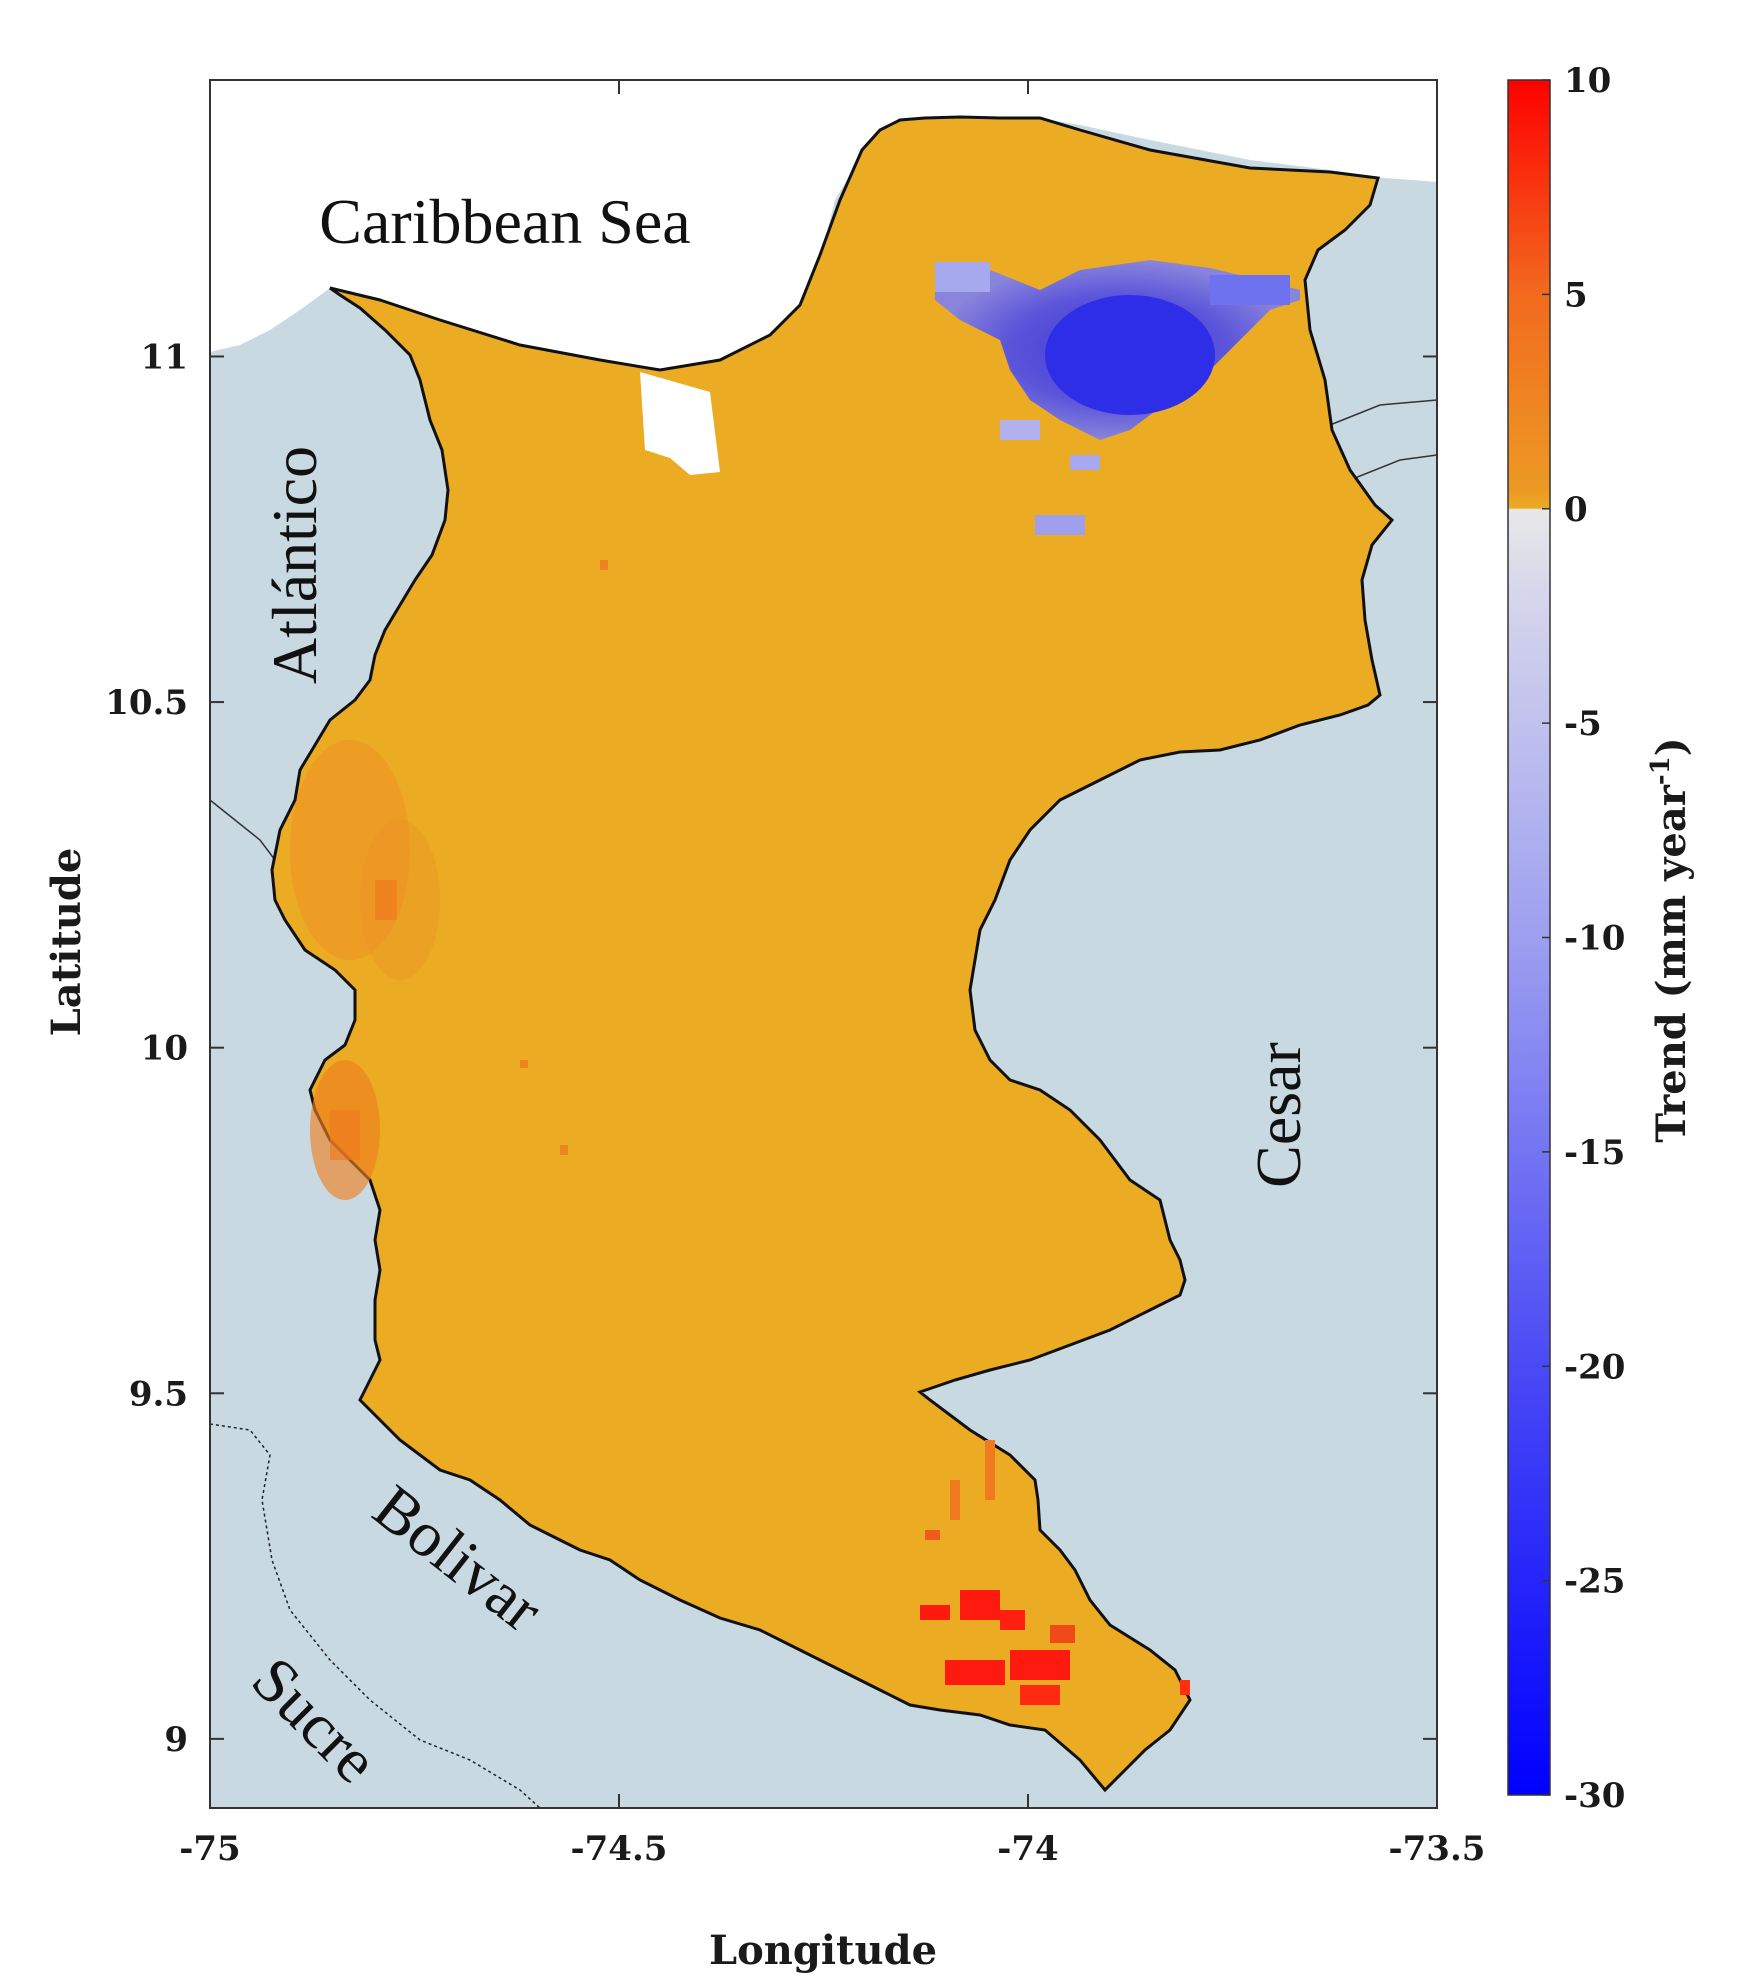  I want to click on negative-trend-northeast, so click(1117, 397).